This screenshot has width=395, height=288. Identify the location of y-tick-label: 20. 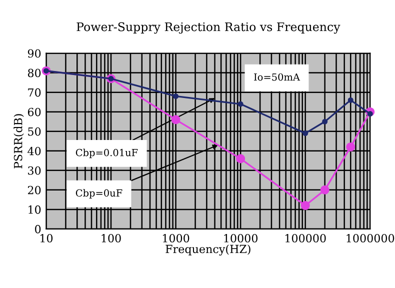
(34, 190).